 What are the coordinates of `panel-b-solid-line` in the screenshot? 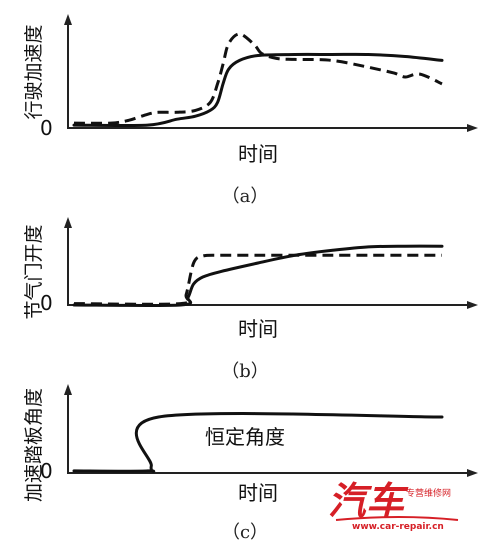 It's located at (258, 276).